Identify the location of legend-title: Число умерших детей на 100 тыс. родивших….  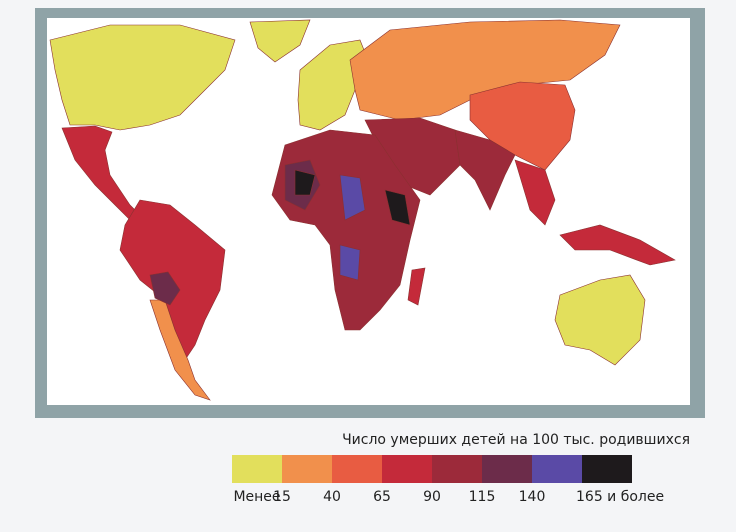
(516, 440).